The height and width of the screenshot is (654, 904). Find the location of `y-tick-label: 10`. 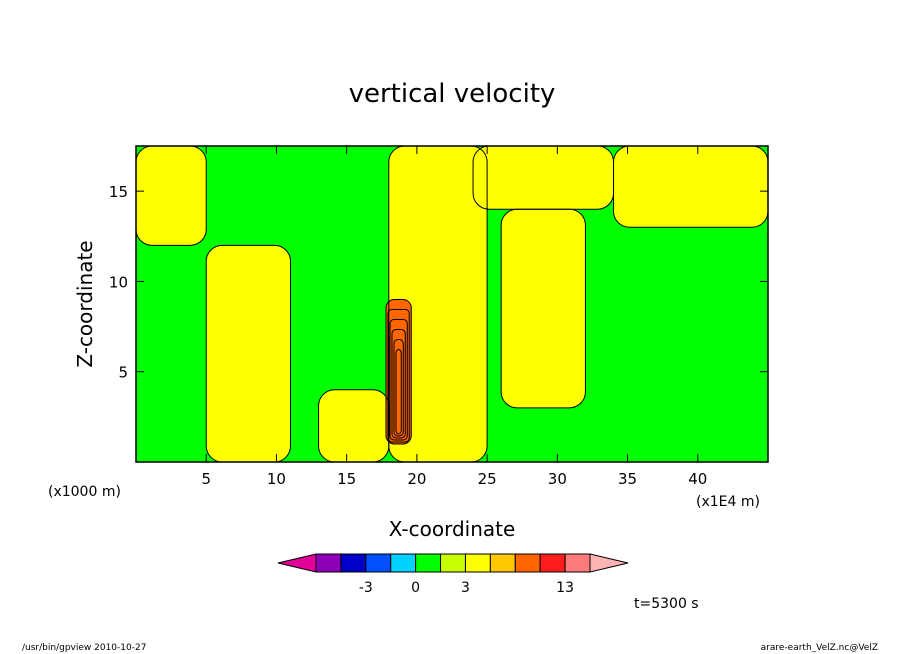

y-tick-label: 10 is located at coordinates (118, 282).